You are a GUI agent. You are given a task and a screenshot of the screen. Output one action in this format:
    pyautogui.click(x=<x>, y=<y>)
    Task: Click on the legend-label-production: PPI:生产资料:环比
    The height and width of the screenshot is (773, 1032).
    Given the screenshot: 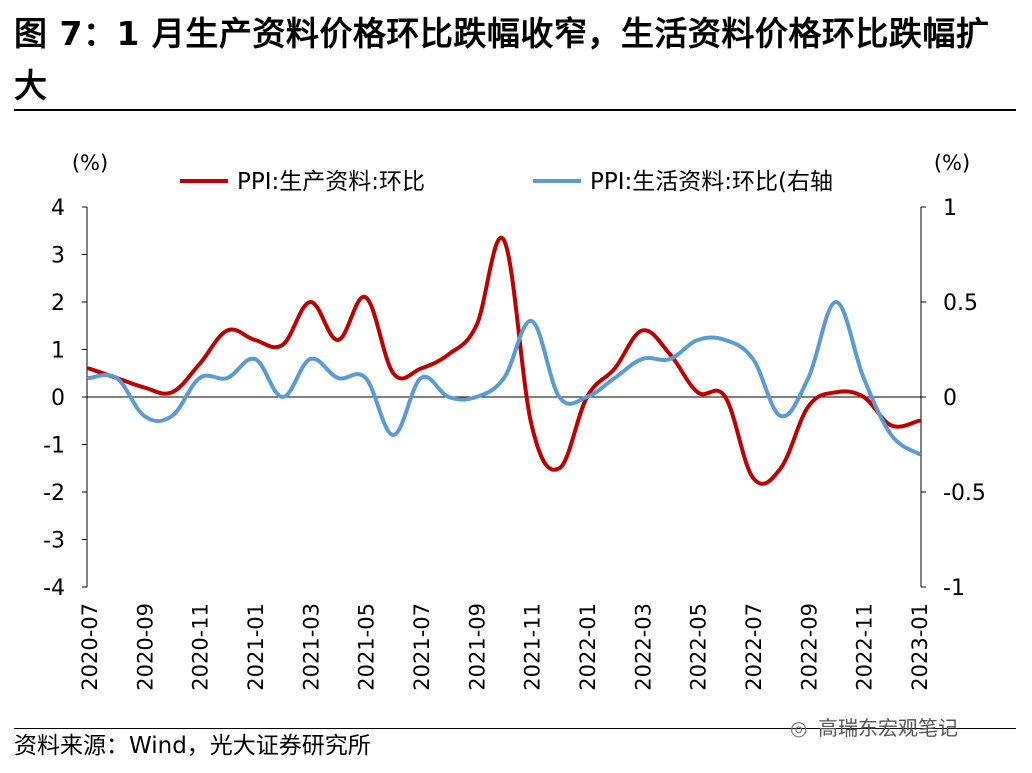 What is the action you would take?
    pyautogui.click(x=331, y=182)
    